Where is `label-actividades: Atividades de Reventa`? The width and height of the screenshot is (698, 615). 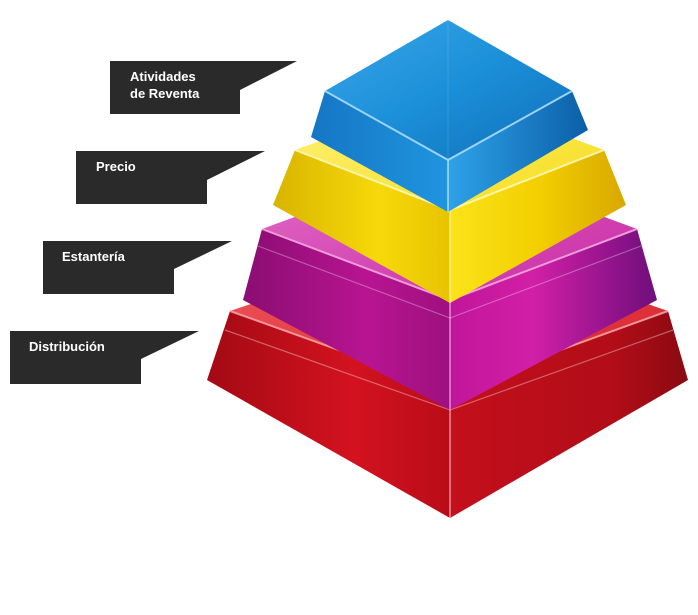 label-actividades: Atividades de Reventa is located at coordinates (203, 87).